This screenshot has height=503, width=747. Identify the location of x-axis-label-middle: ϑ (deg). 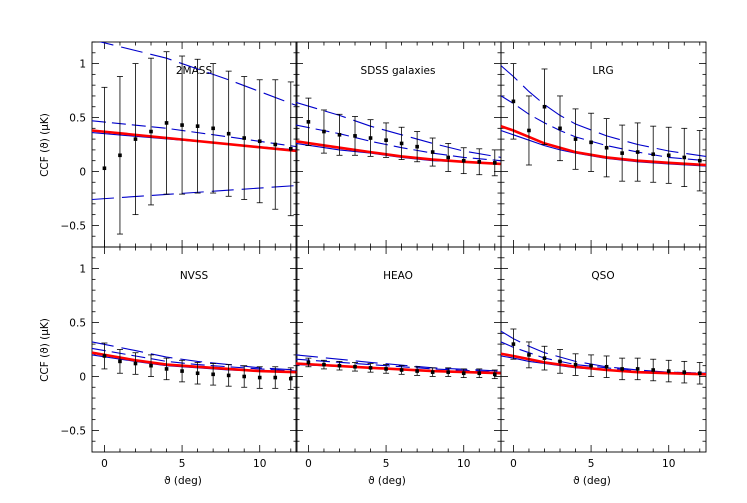
(387, 481).